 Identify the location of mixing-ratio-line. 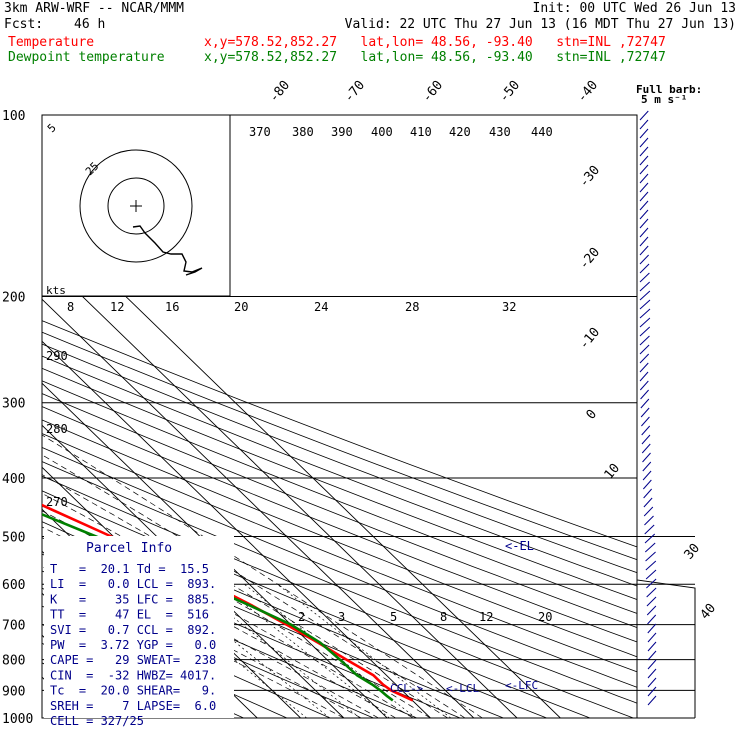
(364, 650).